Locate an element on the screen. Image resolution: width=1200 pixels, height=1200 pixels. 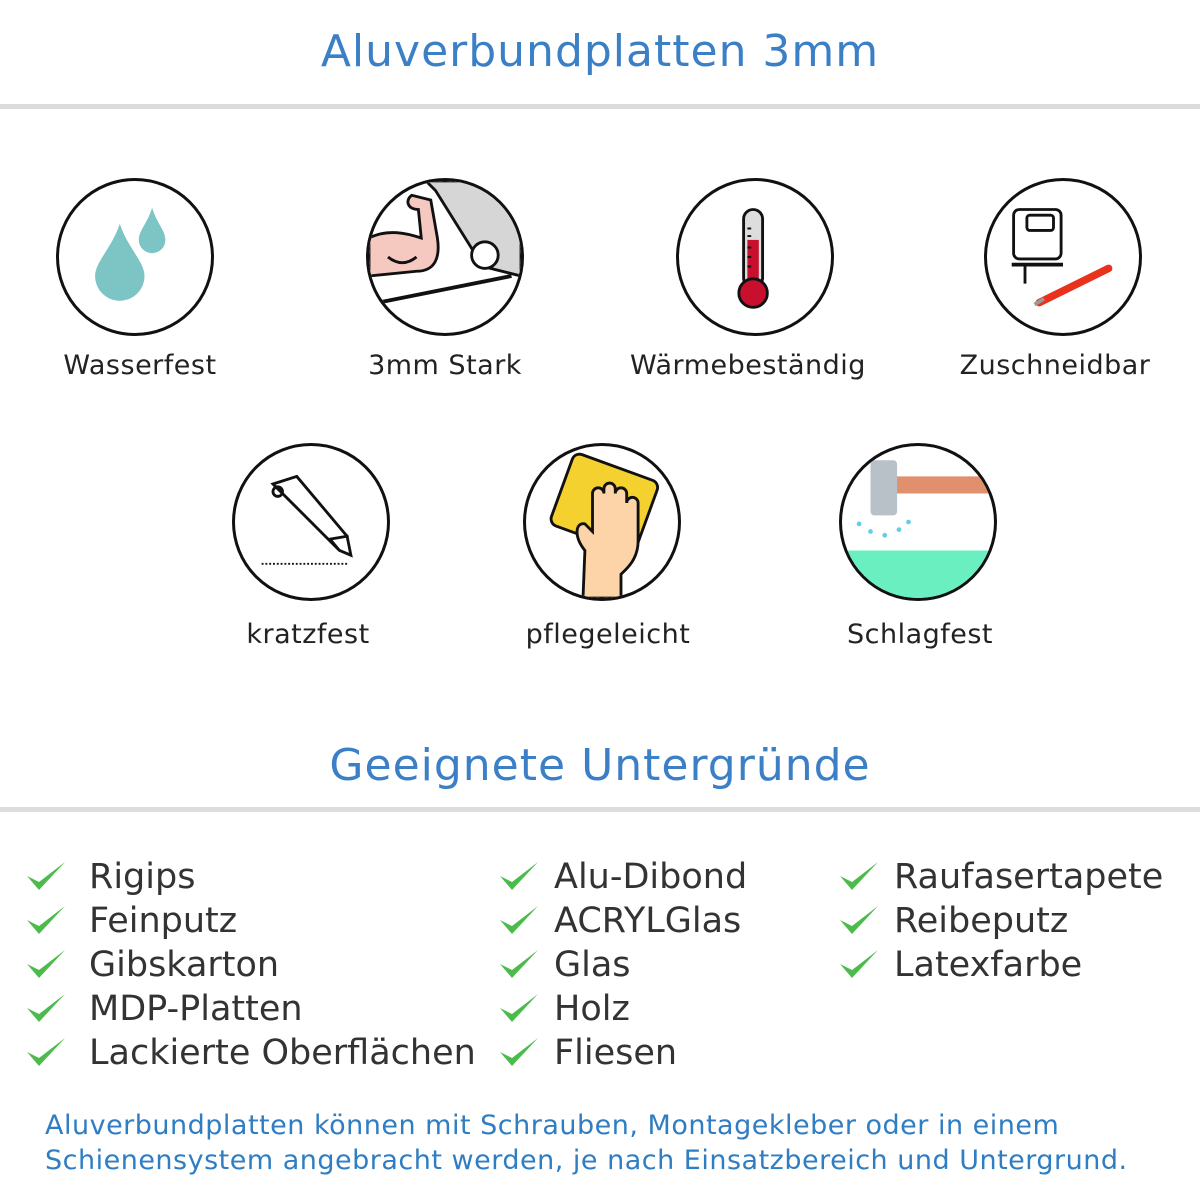
cleaning-hand-icon is located at coordinates (602, 522).